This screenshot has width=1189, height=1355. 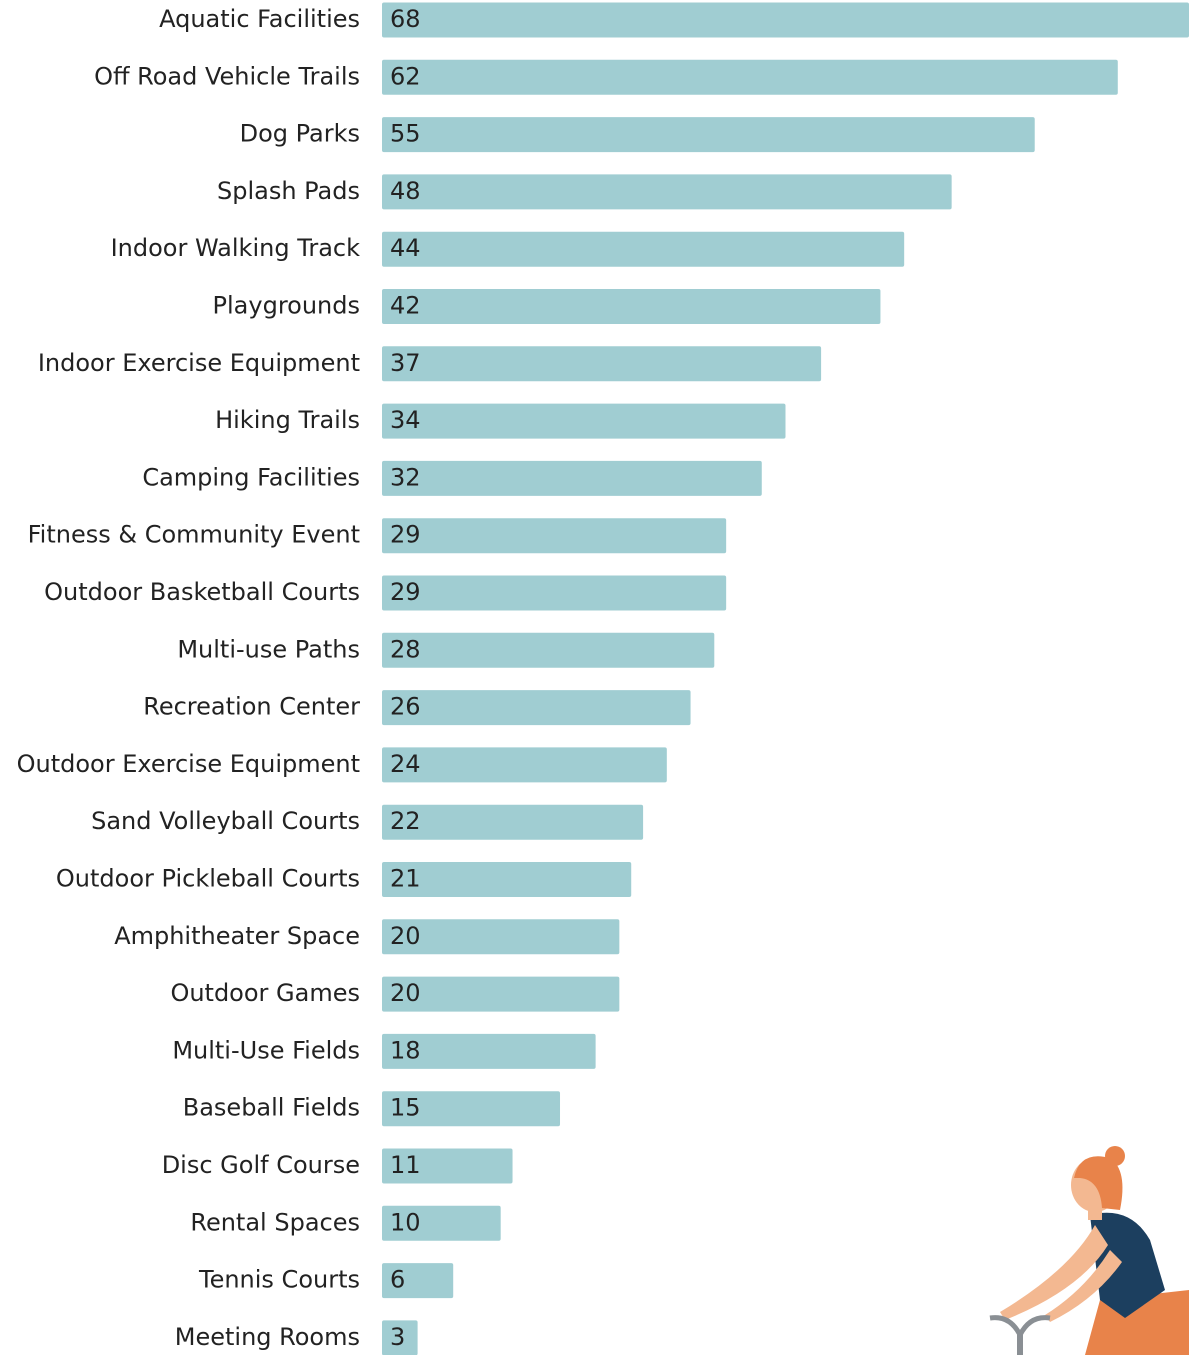 What do you see at coordinates (405, 363) in the screenshot?
I see `value-label: 37` at bounding box center [405, 363].